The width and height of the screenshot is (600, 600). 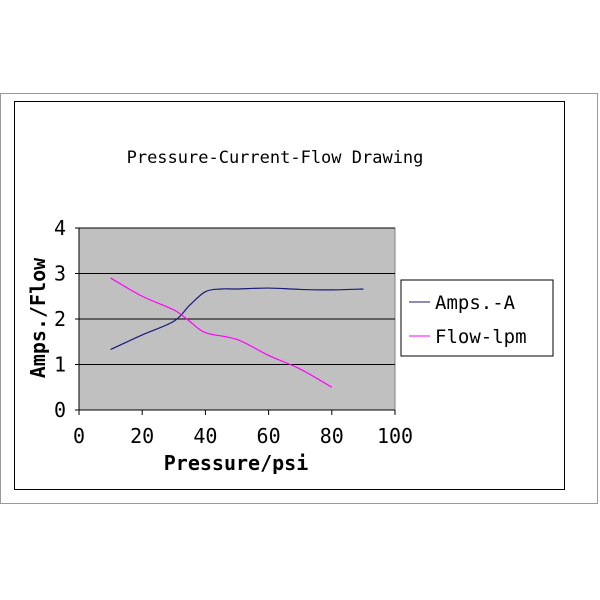 What do you see at coordinates (60, 319) in the screenshot?
I see `y-tick-label: 2` at bounding box center [60, 319].